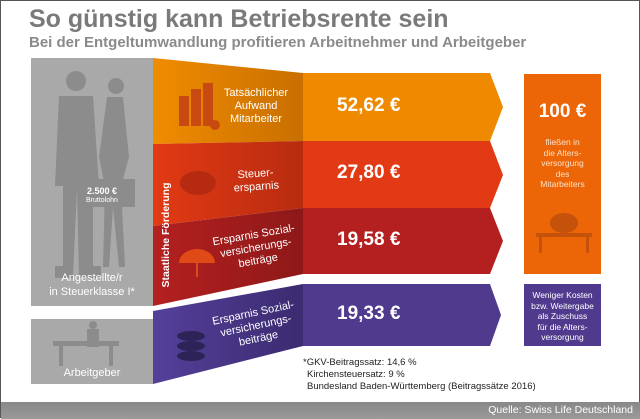  Describe the element at coordinates (369, 172) in the screenshot. I see `amount-tax-saving: 27,80 €` at that location.